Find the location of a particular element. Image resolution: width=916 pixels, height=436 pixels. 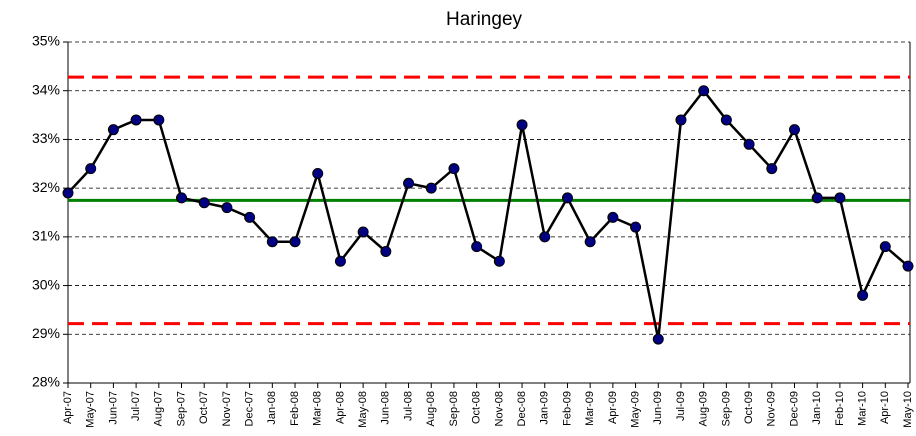

x-tick-label: Dec-08 is located at coordinates (522, 408).